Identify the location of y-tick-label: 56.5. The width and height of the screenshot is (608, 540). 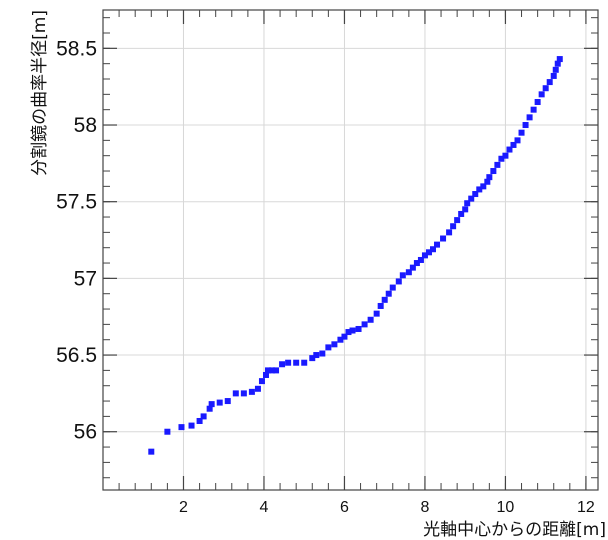
(76, 355).